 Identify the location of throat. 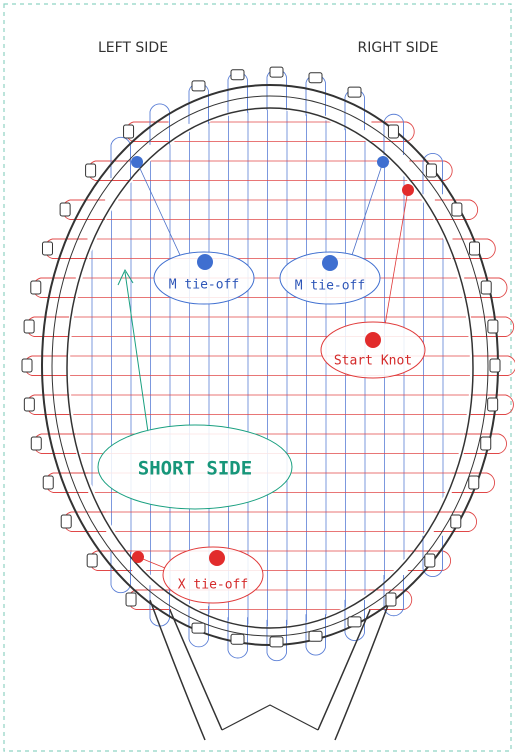
(270, 670).